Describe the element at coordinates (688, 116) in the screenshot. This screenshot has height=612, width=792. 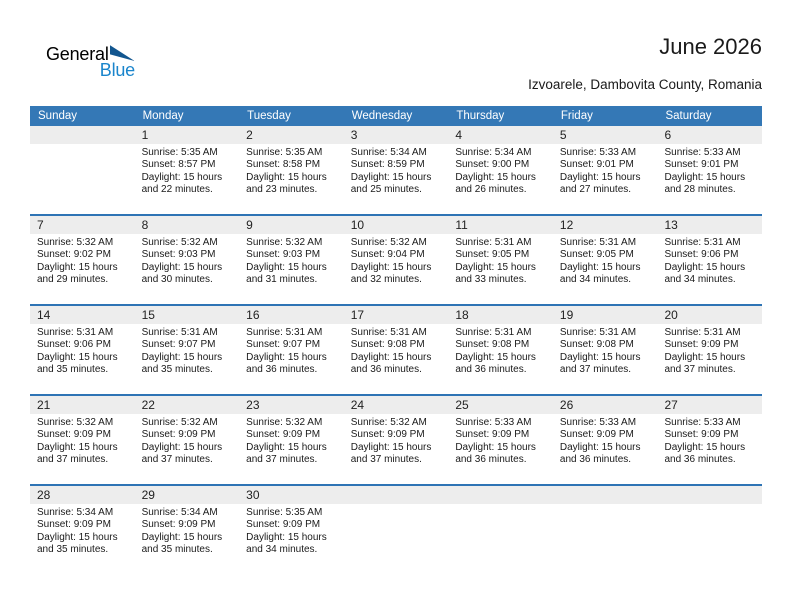
I see `weekday-header-saturday: Saturday` at that location.